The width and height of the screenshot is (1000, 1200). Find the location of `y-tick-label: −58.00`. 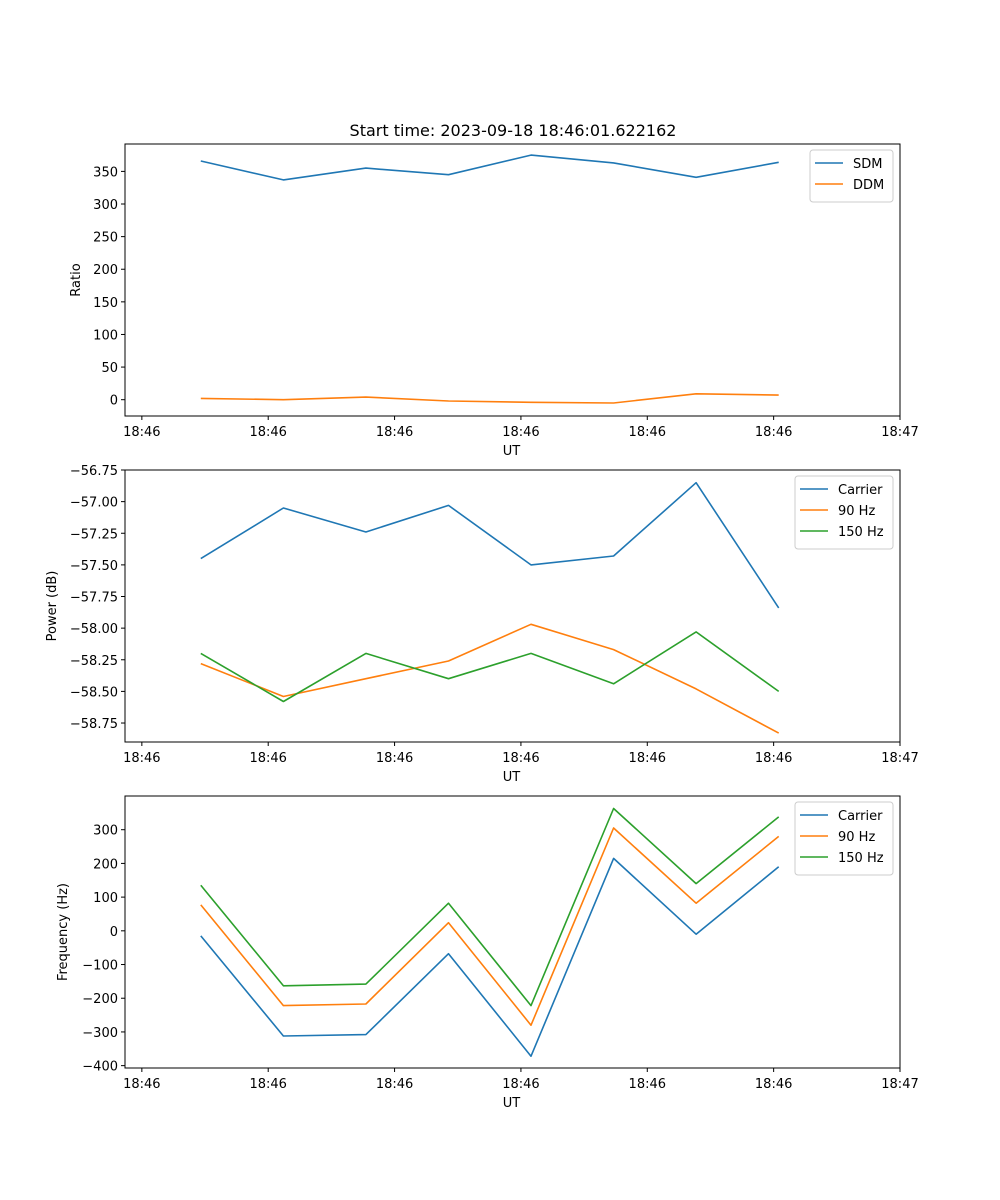

y-tick-label: −58.00 is located at coordinates (94, 629).